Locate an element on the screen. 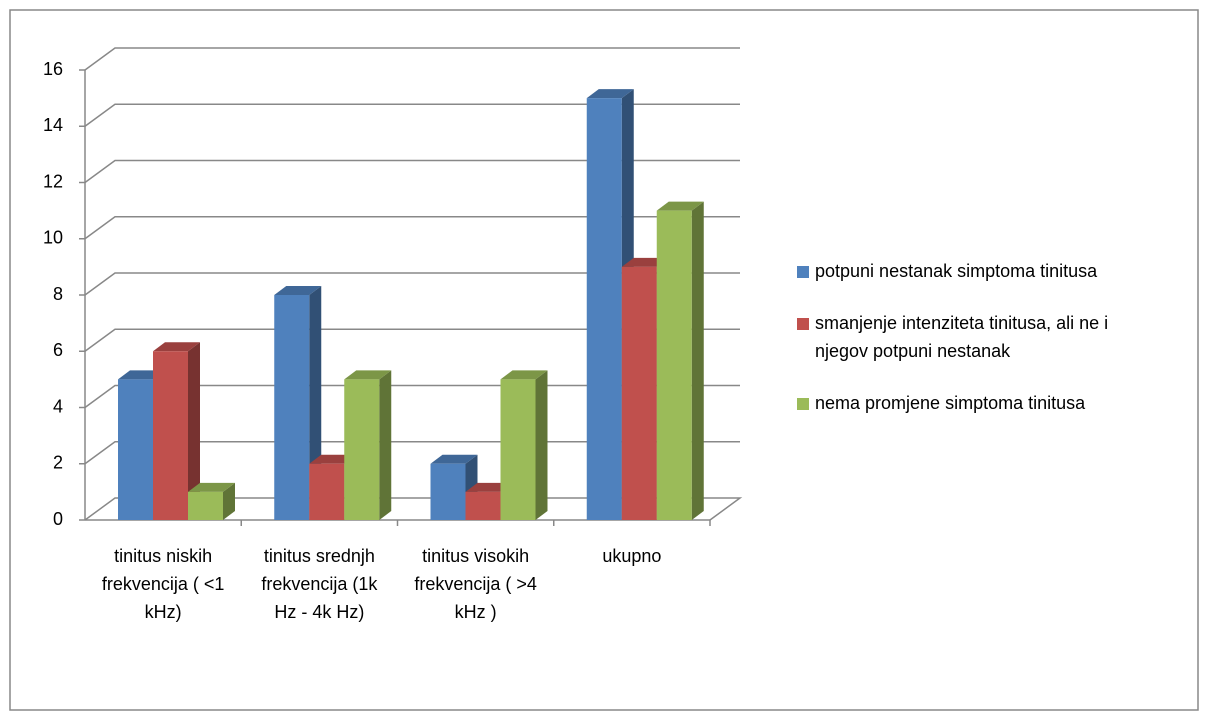 This screenshot has height=720, width=1208. legend-label: potpuni nestanak simptoma tinitusa is located at coordinates (956, 271).